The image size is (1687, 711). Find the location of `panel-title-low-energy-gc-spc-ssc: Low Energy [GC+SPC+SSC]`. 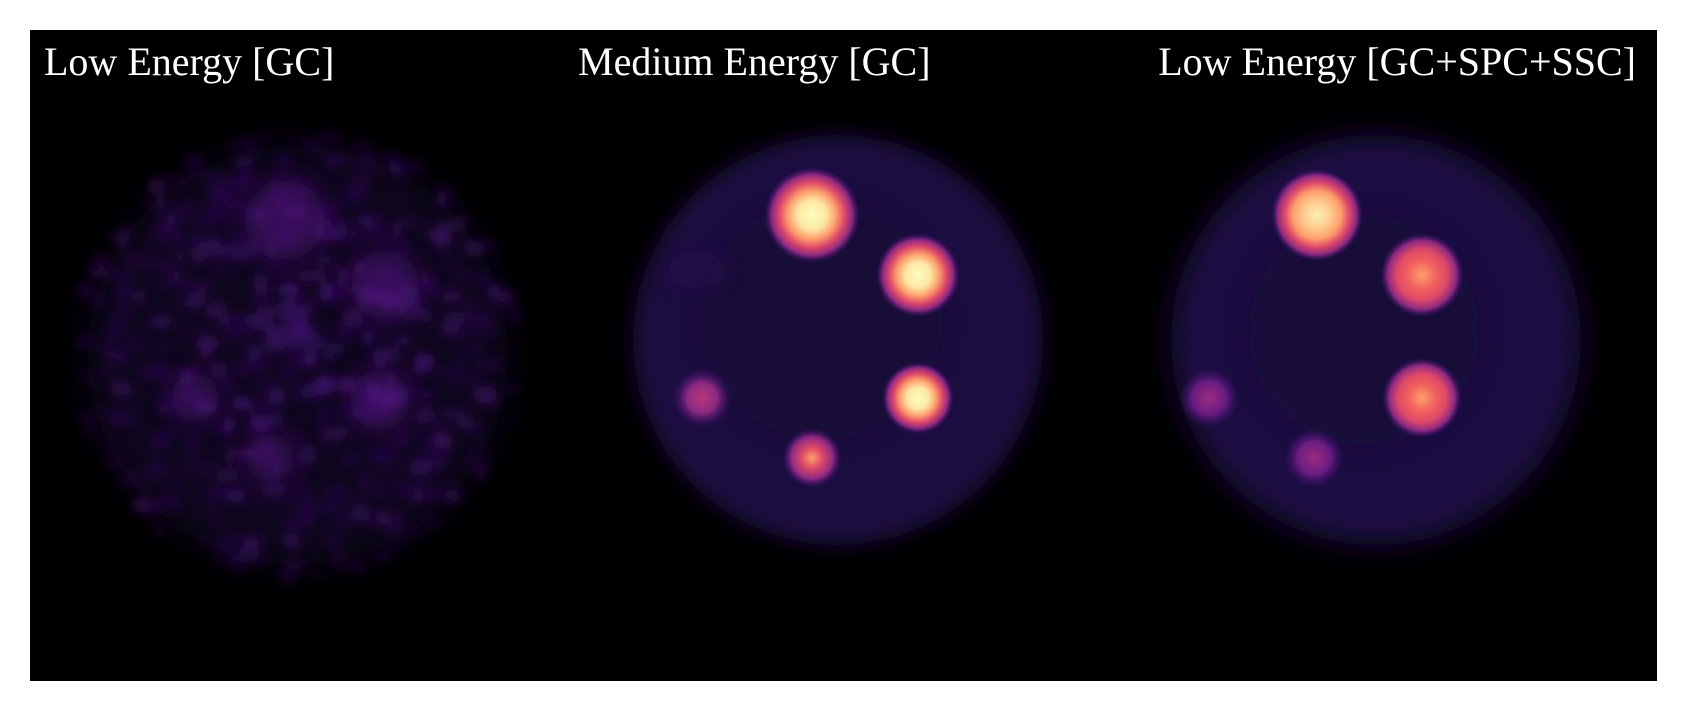

panel-title-low-energy-gc-spc-ssc: Low Energy [GC+SPC+SSC] is located at coordinates (1397, 61).